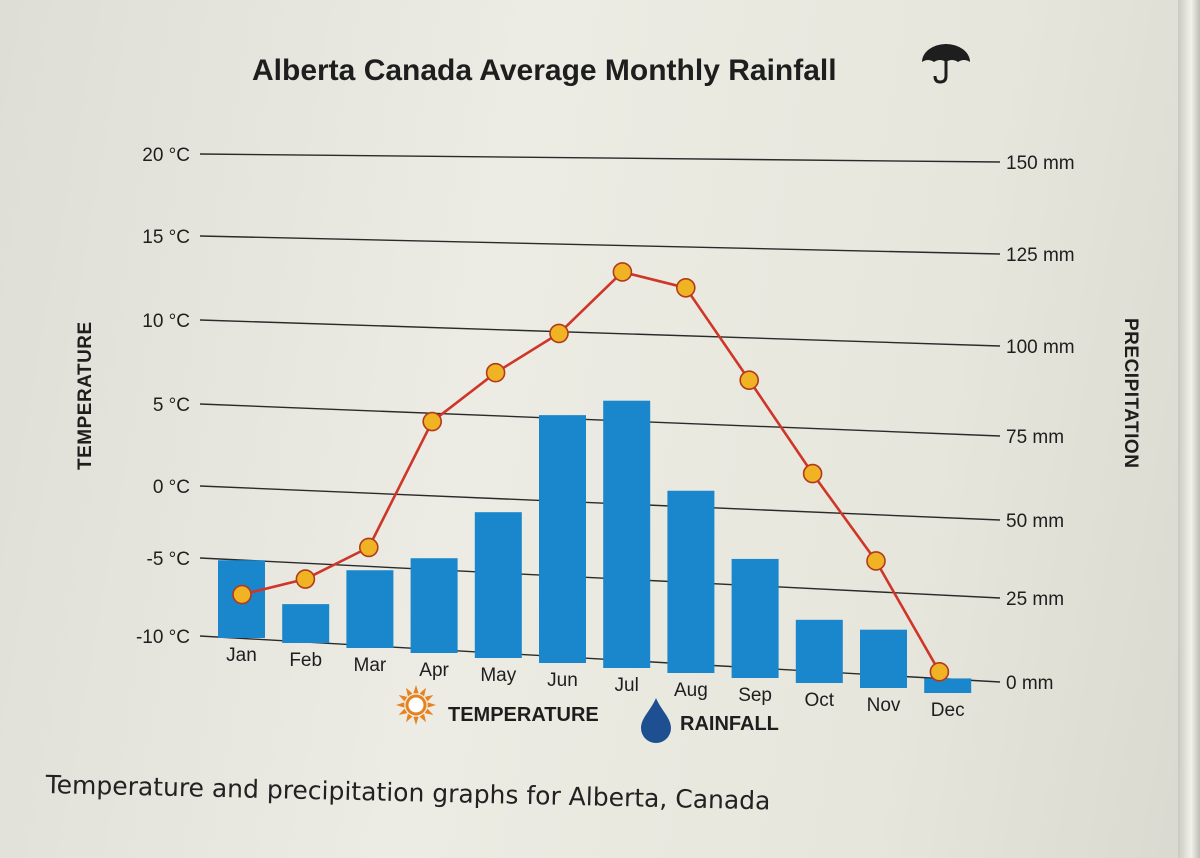 The width and height of the screenshot is (1200, 858). I want to click on month-label: Dec, so click(948, 710).